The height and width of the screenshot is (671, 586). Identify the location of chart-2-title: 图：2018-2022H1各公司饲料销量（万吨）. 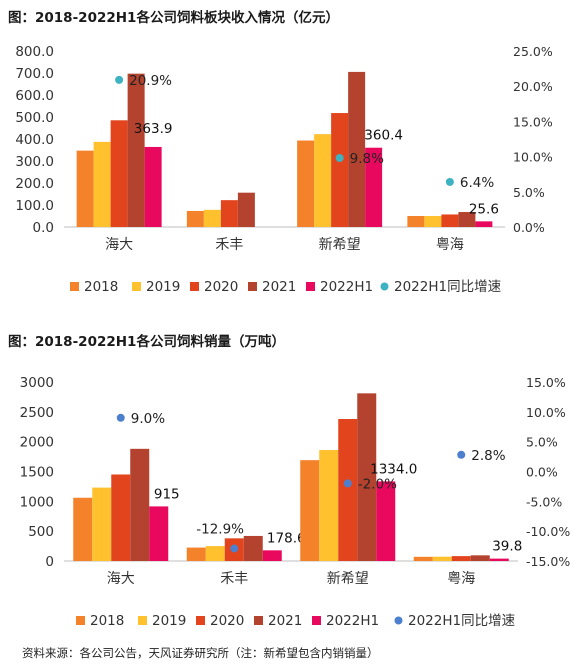
(146, 342).